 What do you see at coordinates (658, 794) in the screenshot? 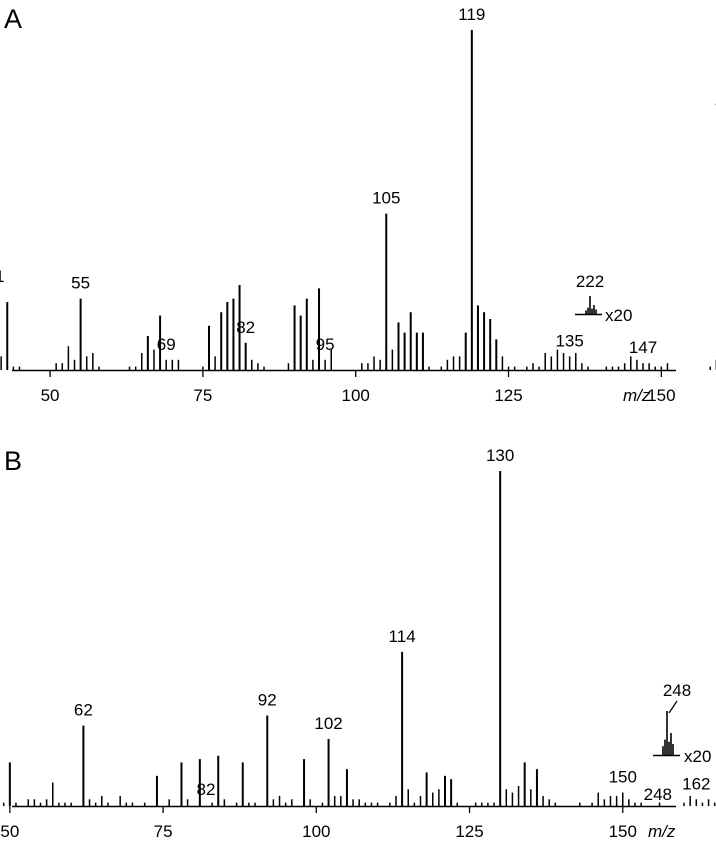
I see `peak-label-mz-248: 248` at bounding box center [658, 794].